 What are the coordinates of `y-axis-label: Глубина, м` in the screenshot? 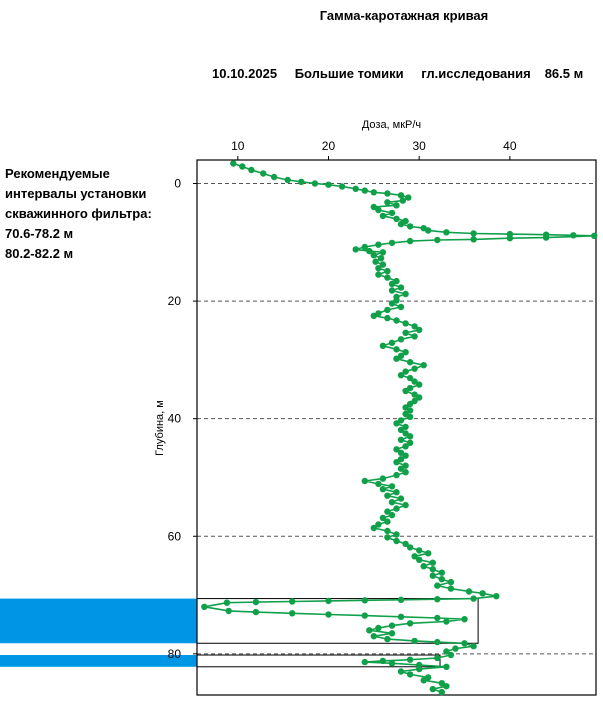 It's located at (160, 428).